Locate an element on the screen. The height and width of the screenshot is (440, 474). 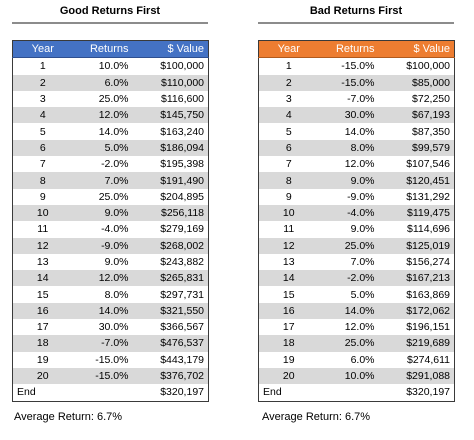
year-cell: 17 is located at coordinates (288, 327).